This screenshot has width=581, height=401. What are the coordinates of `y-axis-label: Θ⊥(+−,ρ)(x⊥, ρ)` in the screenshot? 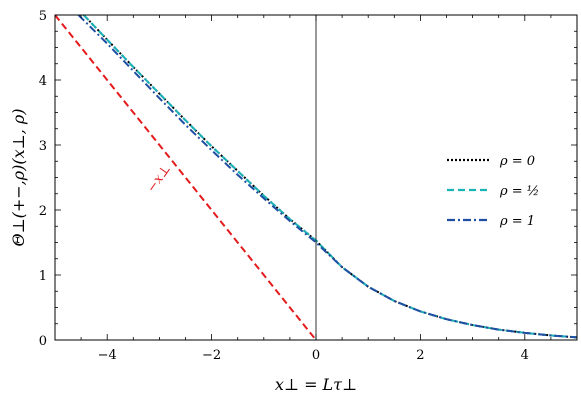 It's located at (18, 177).